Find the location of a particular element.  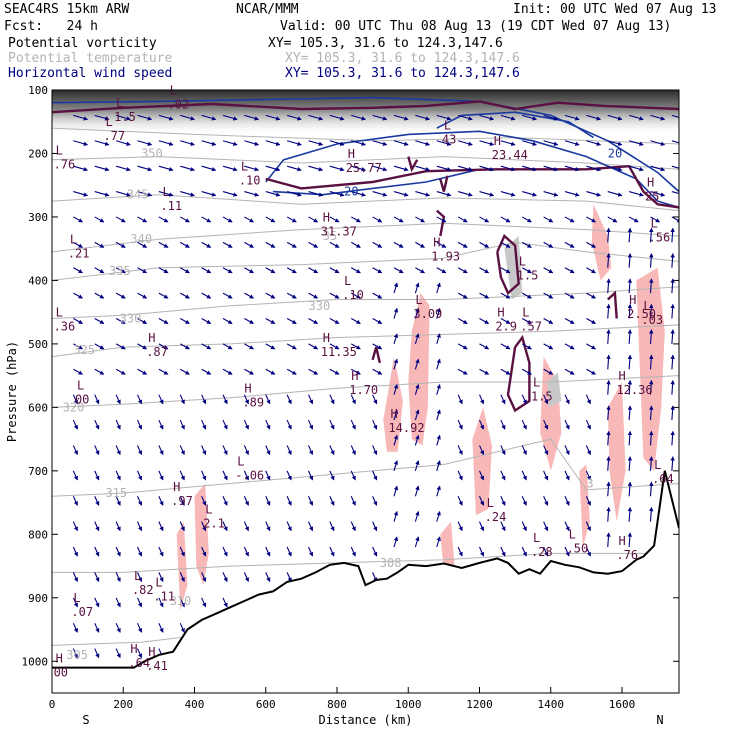

extremum-value: 11.35 is located at coordinates (339, 352).